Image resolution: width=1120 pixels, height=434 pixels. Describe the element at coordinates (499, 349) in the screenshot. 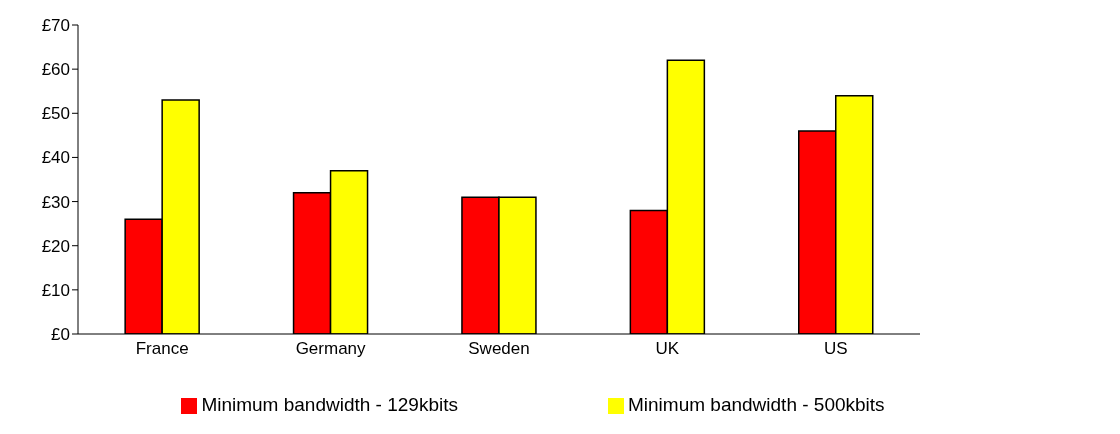

I see `x-tick-label: Sweden` at that location.